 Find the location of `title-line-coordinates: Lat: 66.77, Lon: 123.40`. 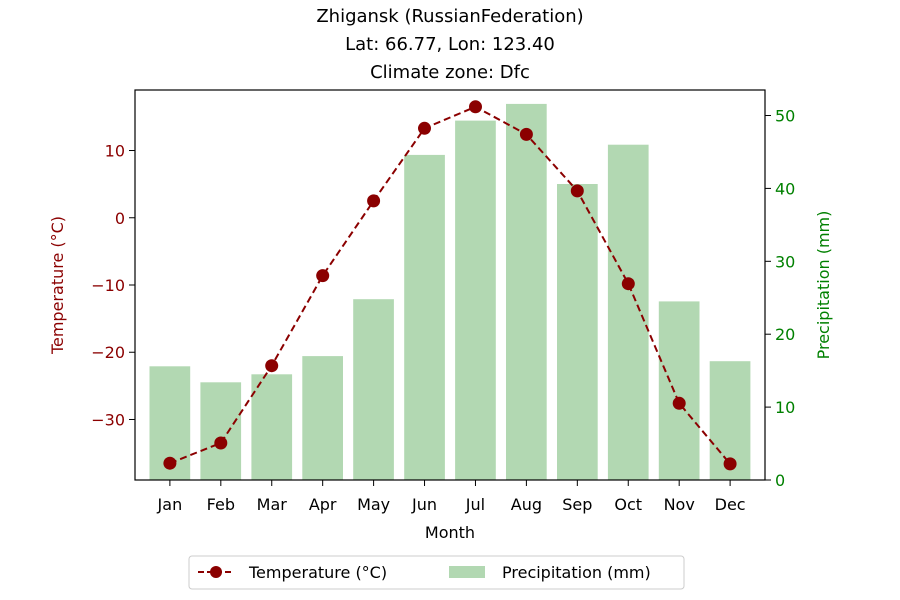

title-line-coordinates: Lat: 66.77, Lon: 123.40 is located at coordinates (450, 44).